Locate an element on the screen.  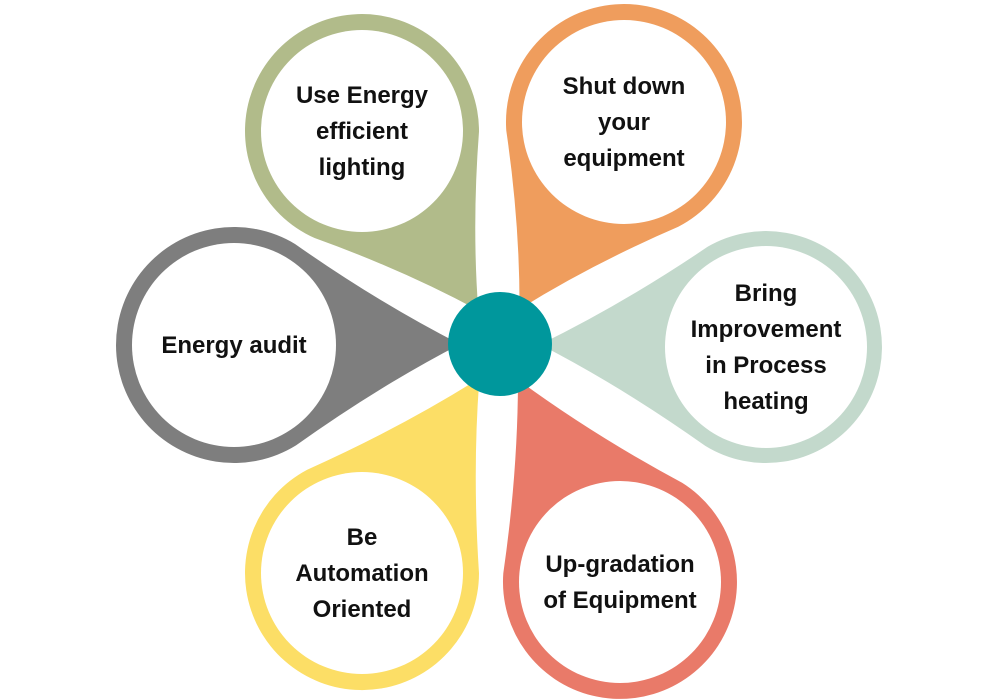
petal-automation-circle is located at coordinates (362, 573).